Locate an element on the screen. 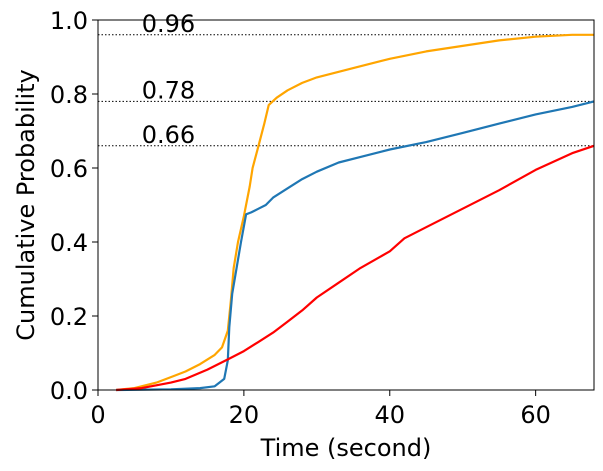 Image resolution: width=603 pixels, height=471 pixels. y-tick-label: 1.0 is located at coordinates (69, 21).